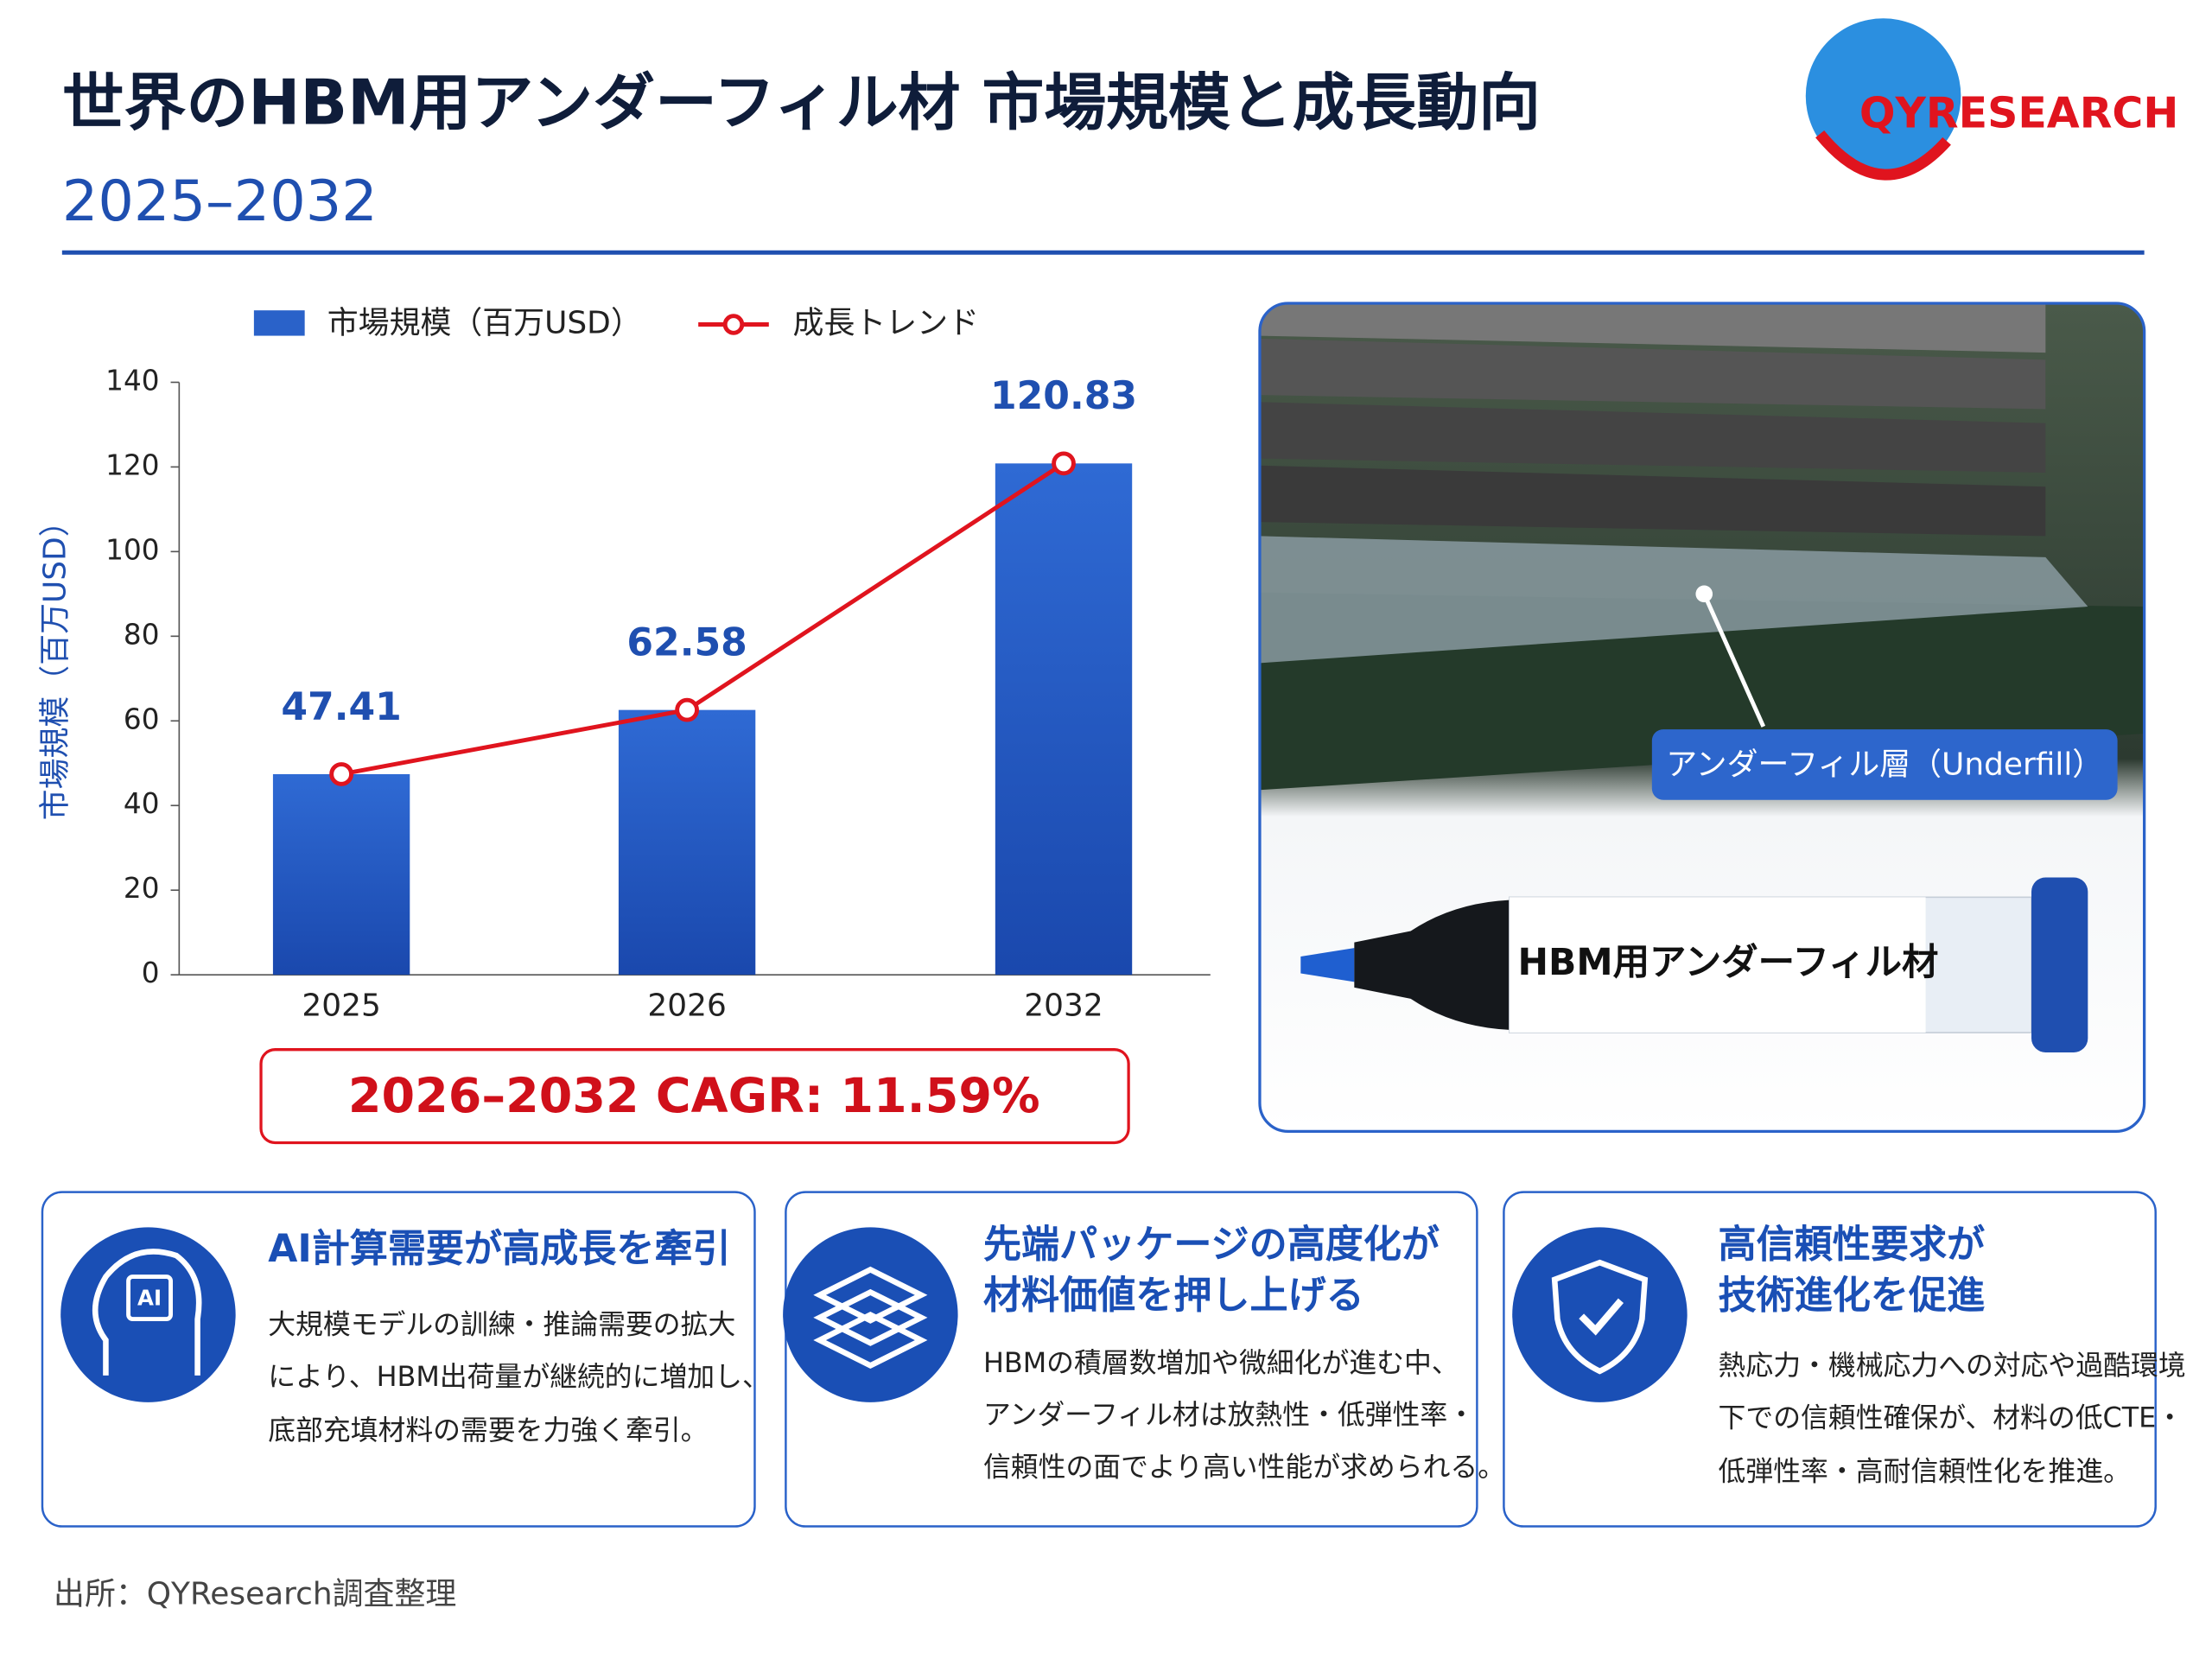 This screenshot has width=2212, height=1659. Describe the element at coordinates (1229, 1414) in the screenshot. I see `card-body: アンダーフィル材は放熱性・低弾性率・` at that location.